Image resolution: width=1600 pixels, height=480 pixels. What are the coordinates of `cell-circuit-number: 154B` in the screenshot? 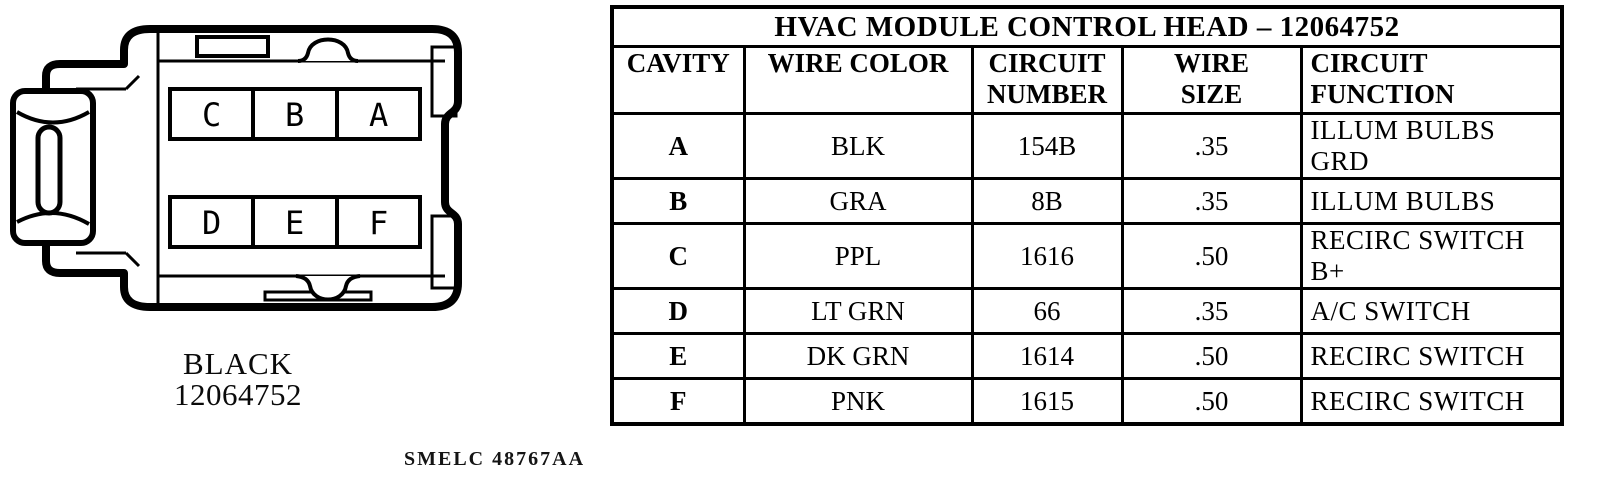 It's located at (1047, 146).